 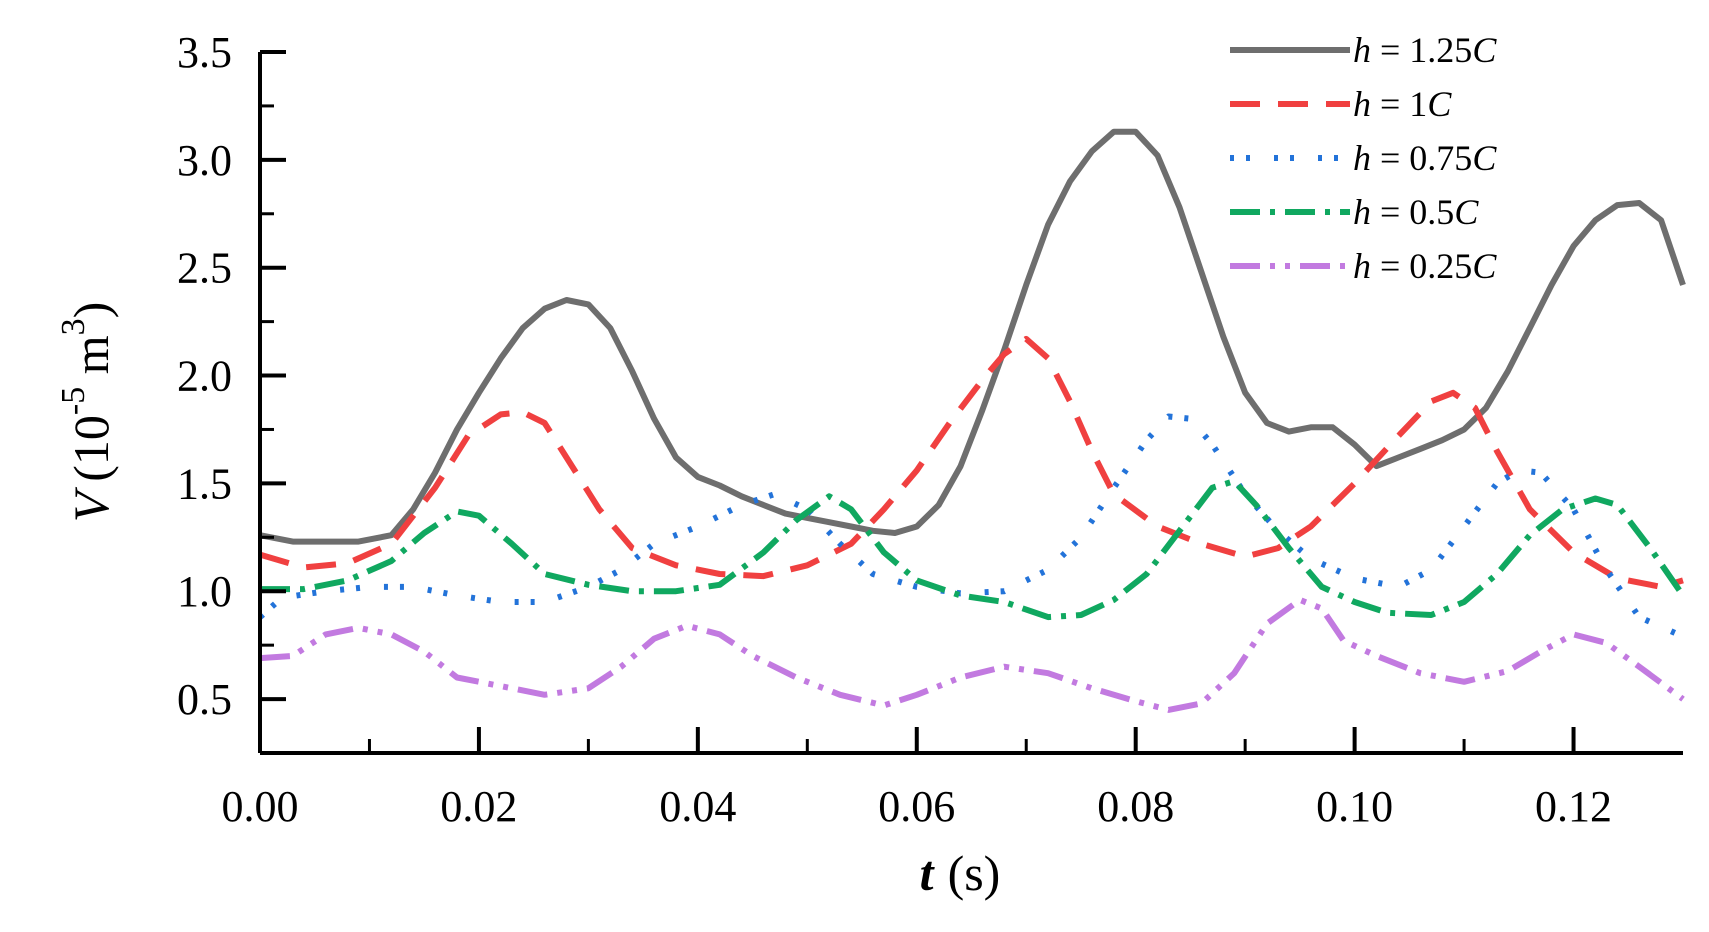 What do you see at coordinates (204, 52) in the screenshot?
I see `y-tick-label: 3.5` at bounding box center [204, 52].